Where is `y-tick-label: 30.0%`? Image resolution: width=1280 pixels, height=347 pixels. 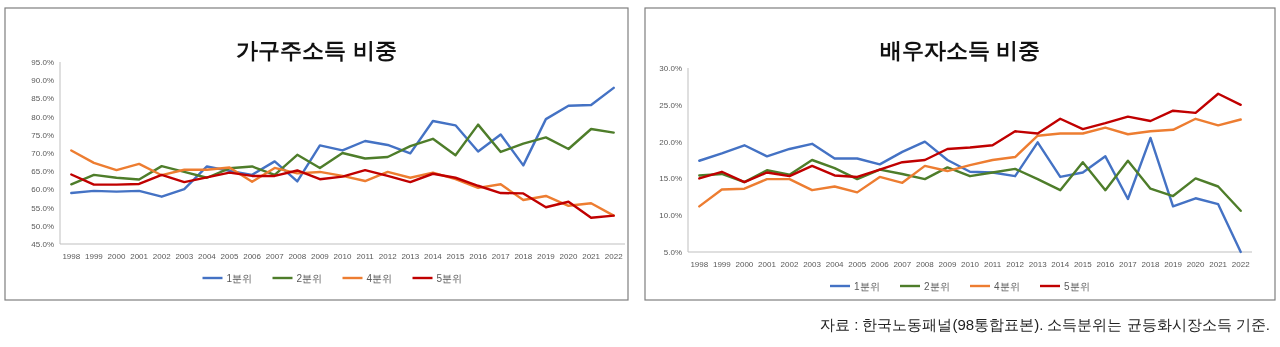 y-tick-label: 30.0% is located at coordinates (670, 68).